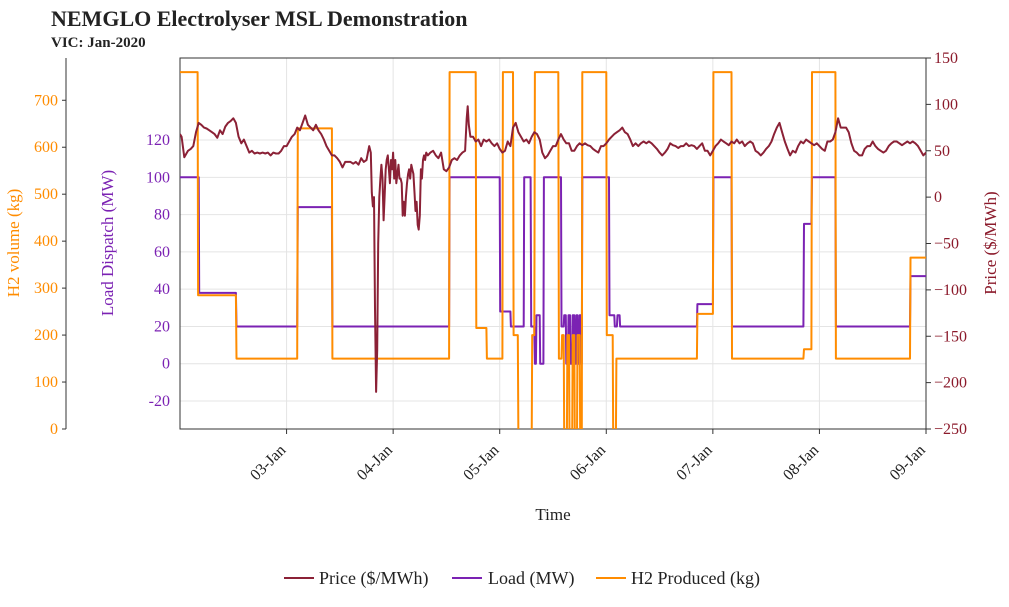 This screenshot has height=607, width=1009. What do you see at coordinates (942, 151) in the screenshot?
I see `price-tick-label: 50` at bounding box center [942, 151].